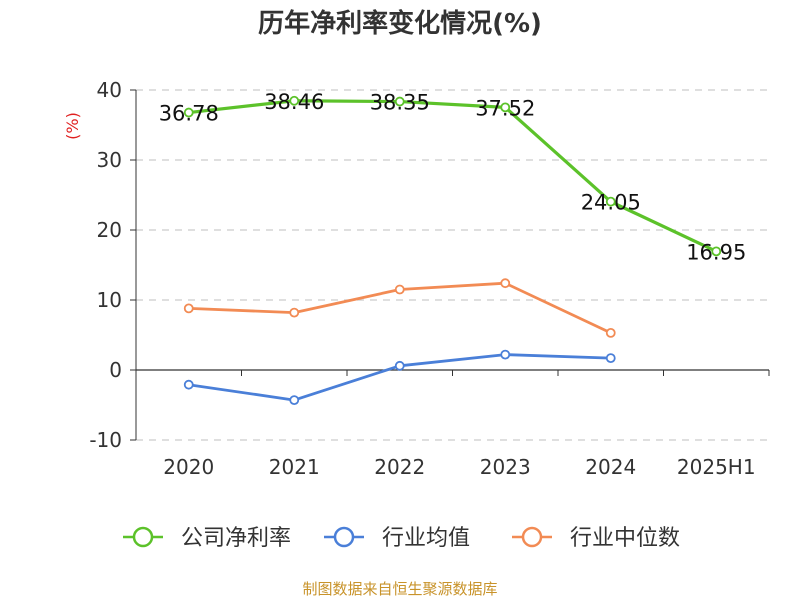 This screenshot has height=600, width=800. I want to click on x-tick-label: 2024, so click(610, 467).